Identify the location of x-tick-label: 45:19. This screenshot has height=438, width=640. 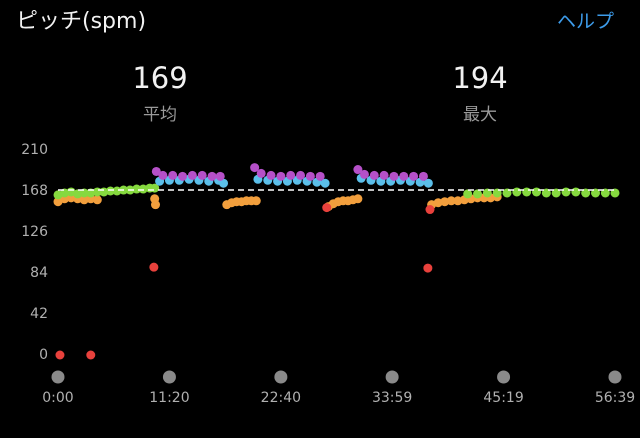
(503, 398).